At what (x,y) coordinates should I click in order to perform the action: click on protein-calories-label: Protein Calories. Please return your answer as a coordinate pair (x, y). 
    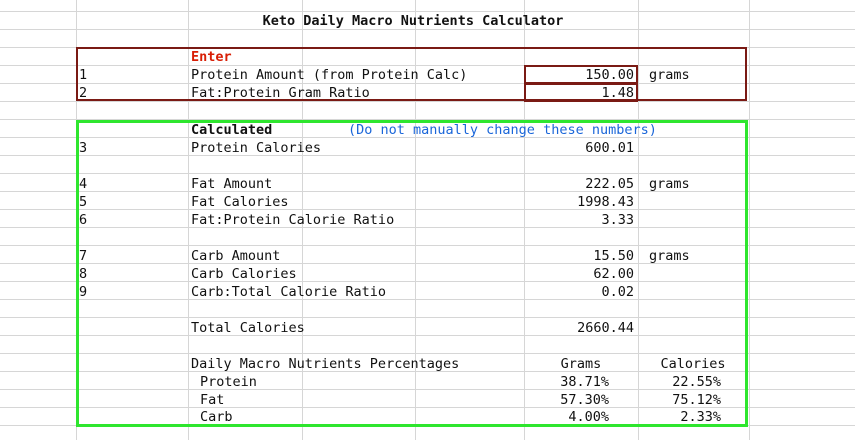
    Looking at the image, I should click on (256, 148).